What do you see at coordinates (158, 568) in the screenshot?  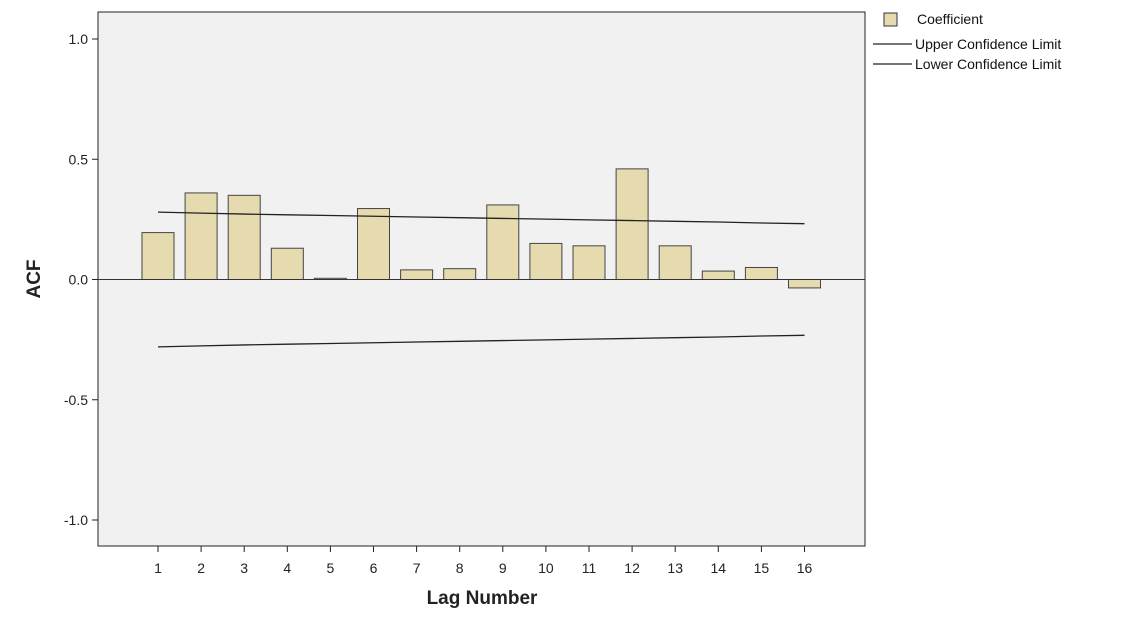 I see `x-tick-label: 1` at bounding box center [158, 568].